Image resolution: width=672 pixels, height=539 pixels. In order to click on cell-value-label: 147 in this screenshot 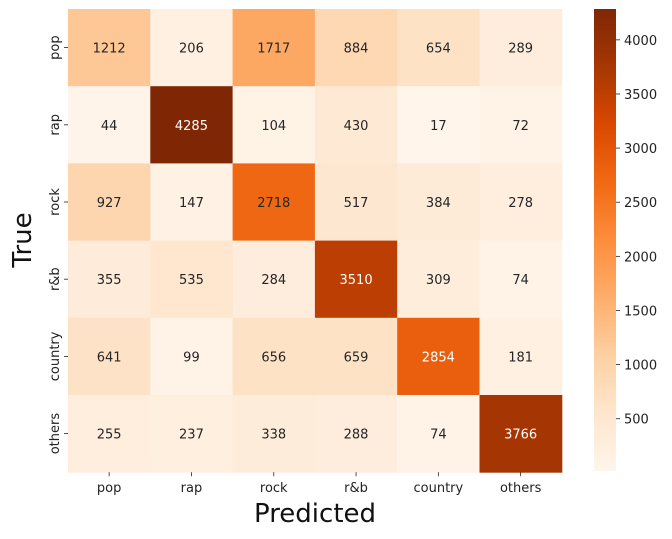, I will do `click(191, 203)`.